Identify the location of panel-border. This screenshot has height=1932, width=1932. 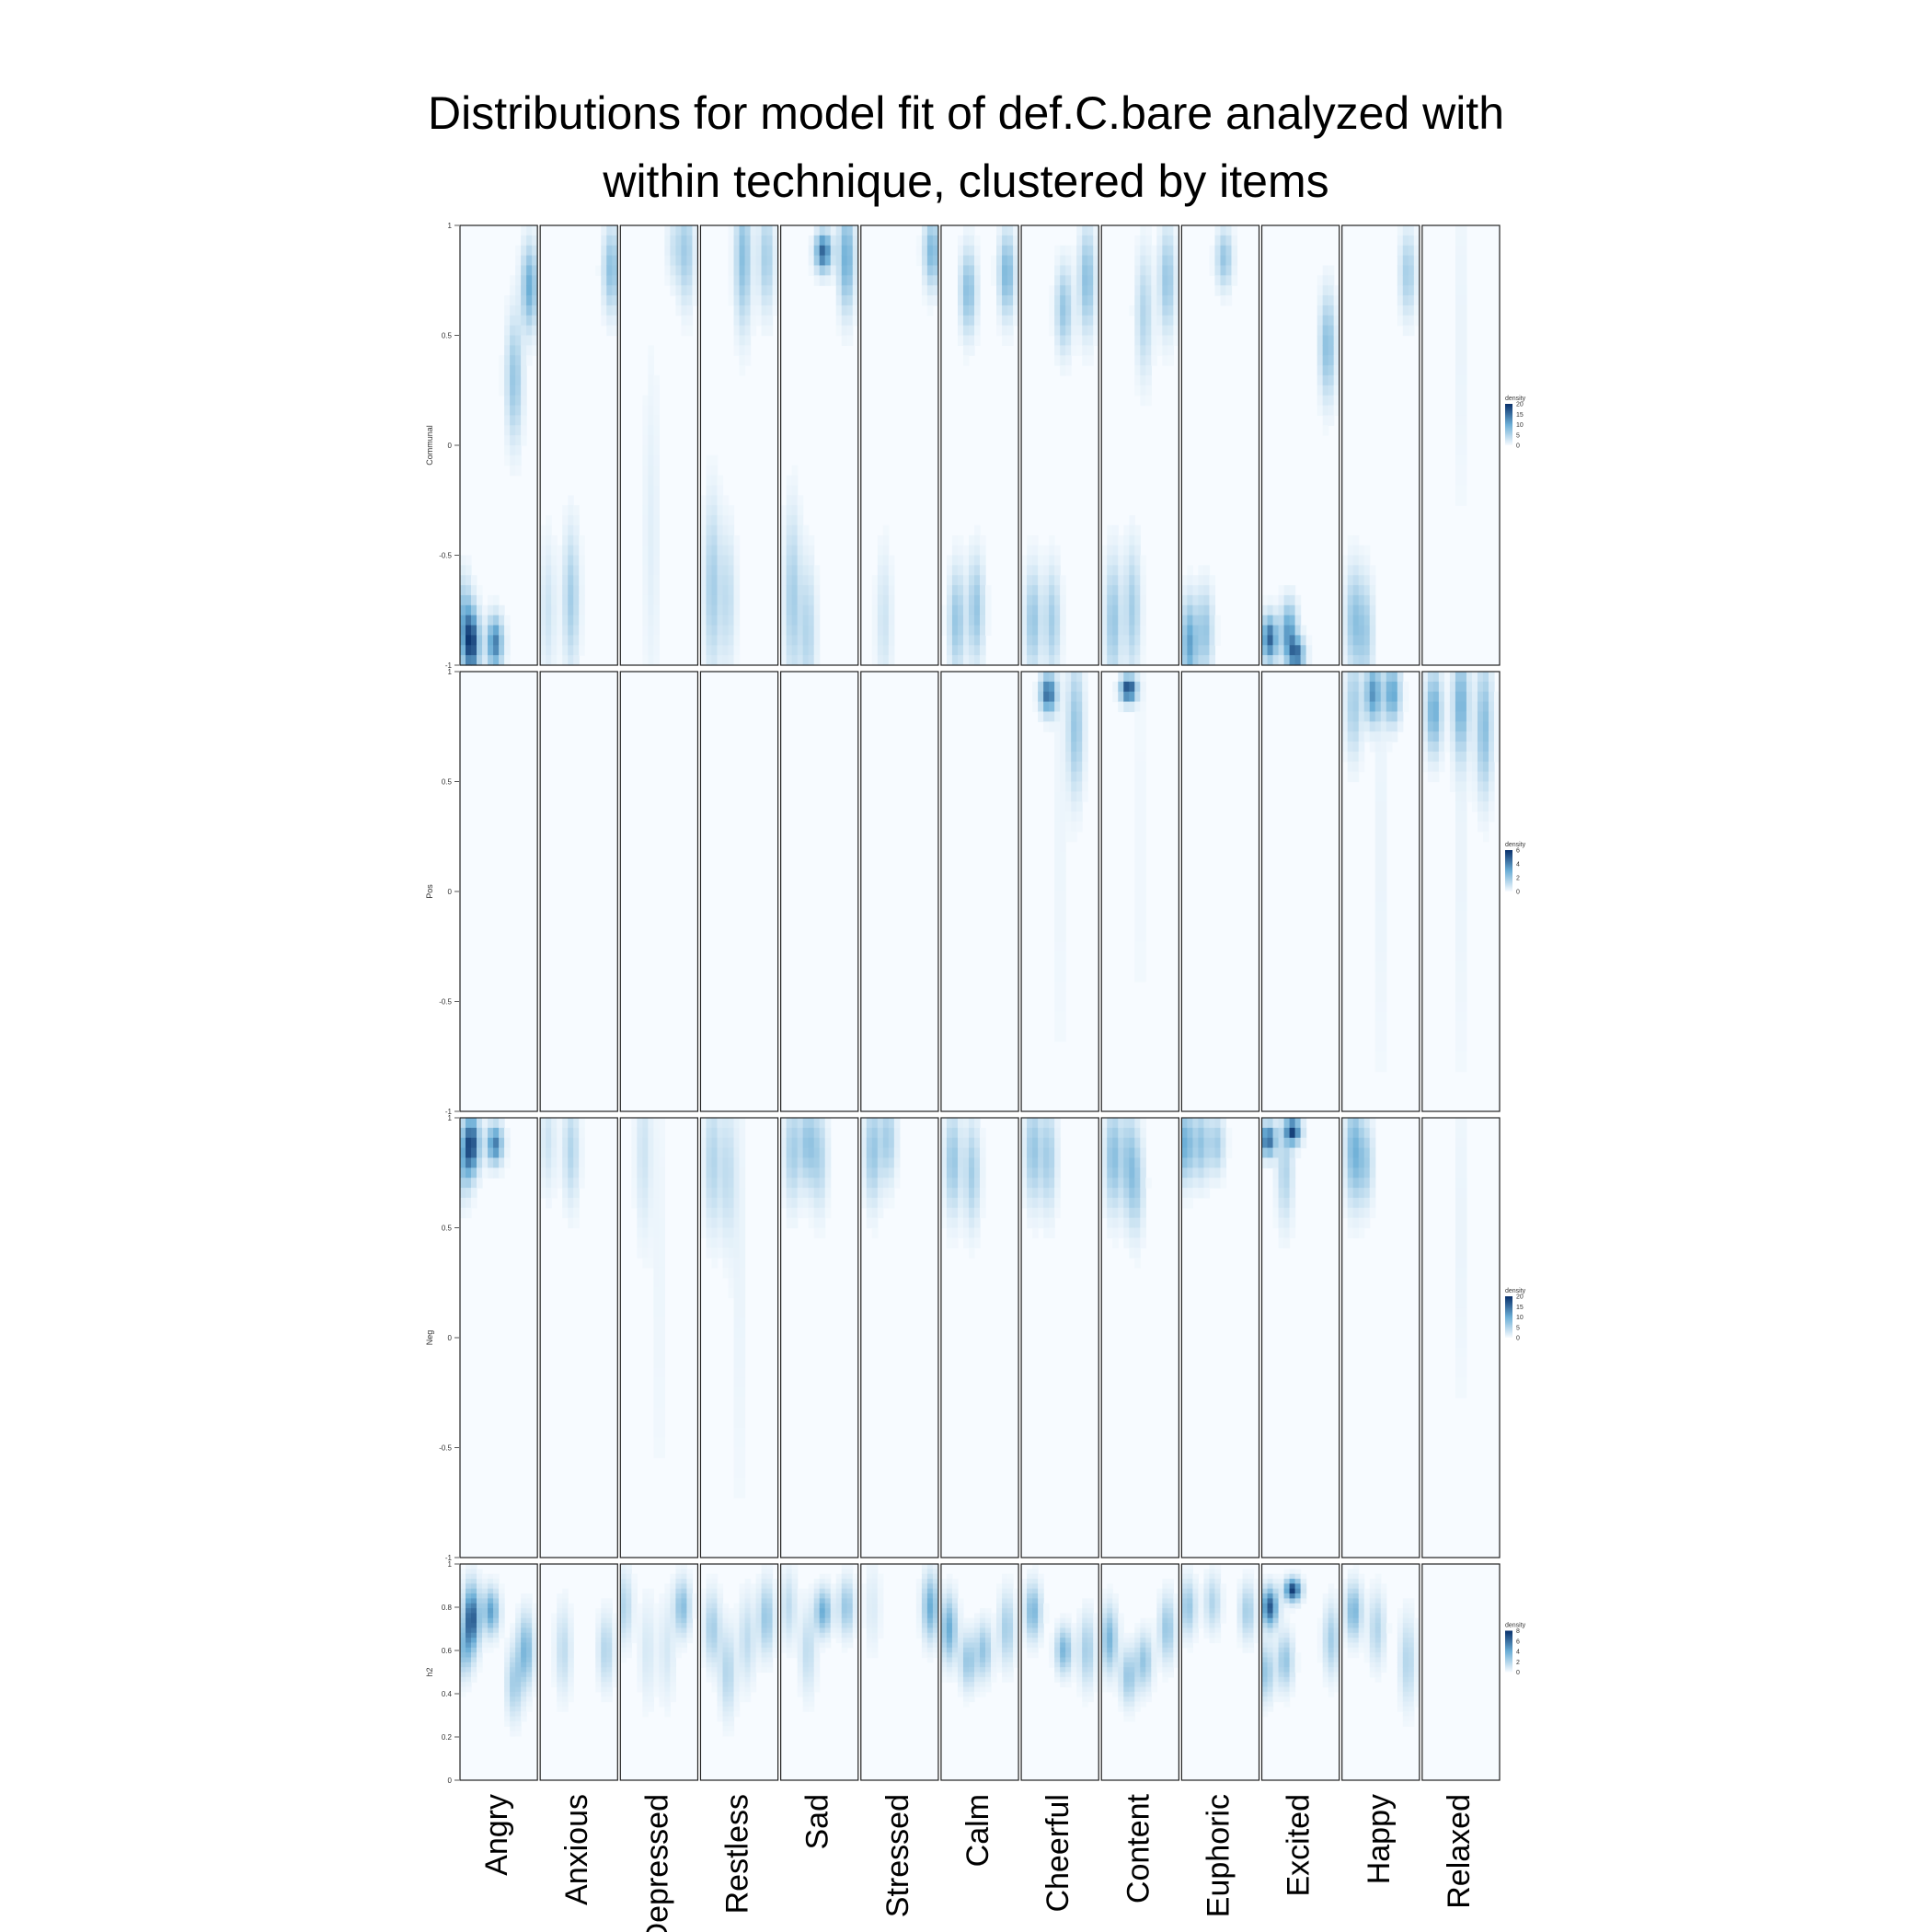
(1139, 445).